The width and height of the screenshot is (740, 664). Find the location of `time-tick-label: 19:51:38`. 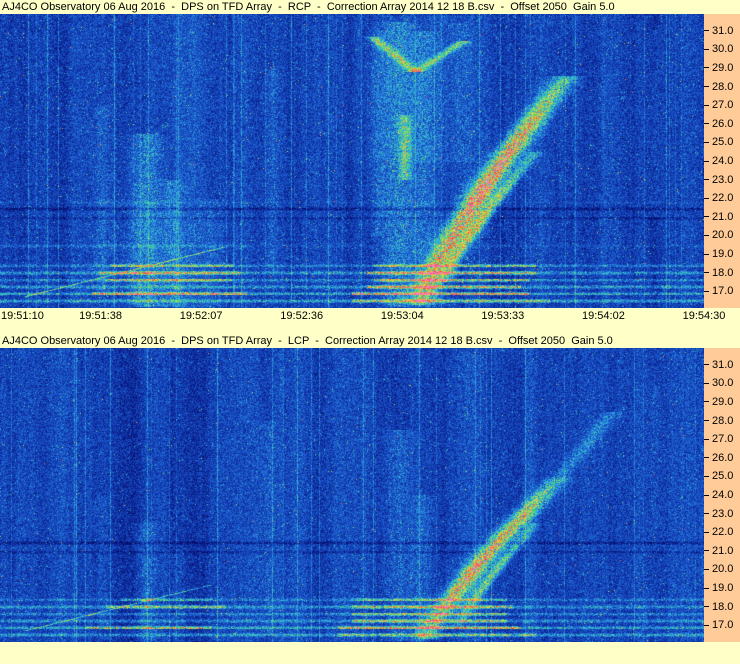

time-tick-label: 19:51:38 is located at coordinates (100, 316).